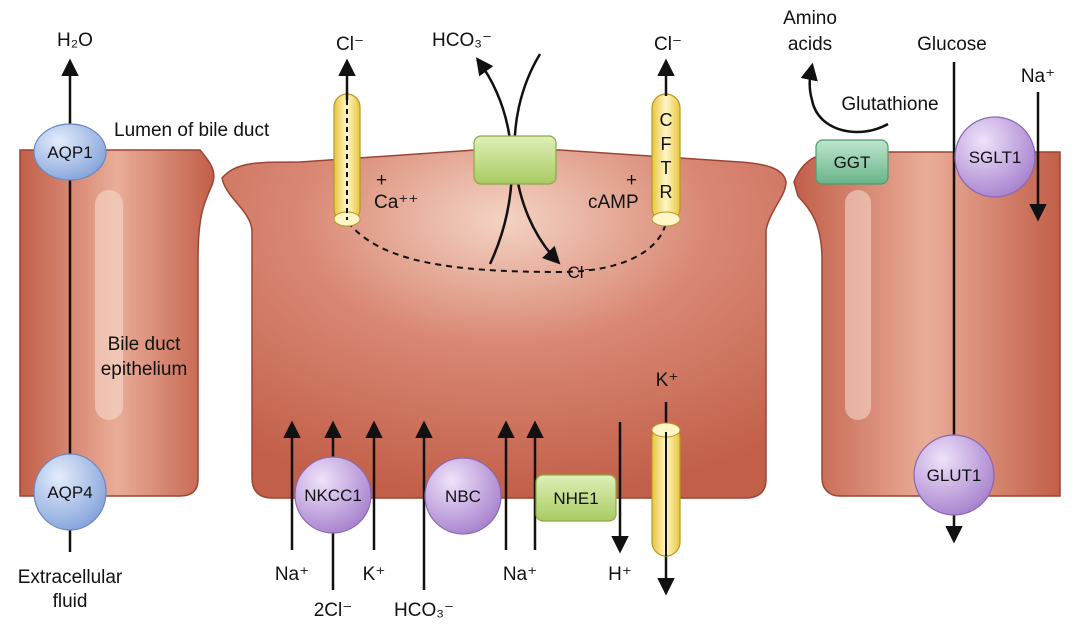  What do you see at coordinates (374, 574) in the screenshot?
I see `k-bottom-label: K⁺` at bounding box center [374, 574].